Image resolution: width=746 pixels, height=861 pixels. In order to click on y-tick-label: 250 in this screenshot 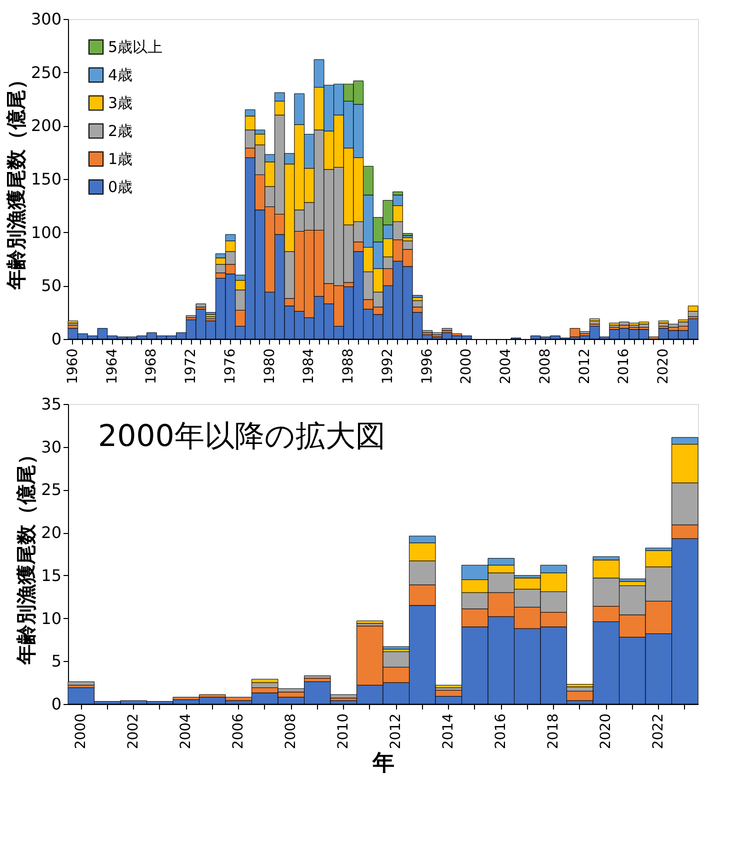, I will do `click(46, 72)`.